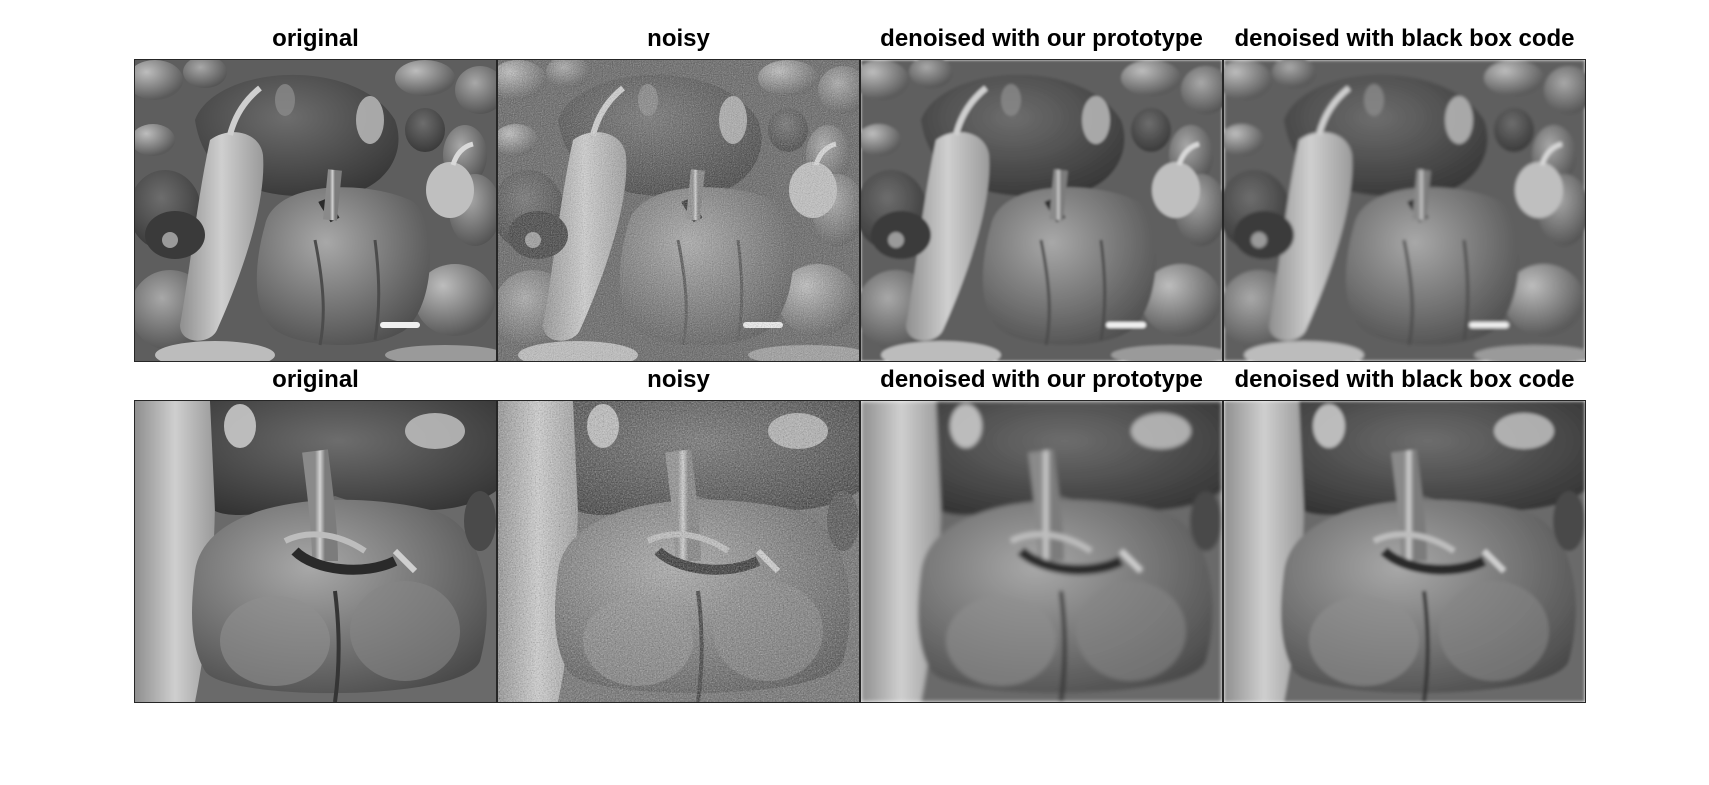 This screenshot has width=1709, height=785. I want to click on image-blackbox-zoom, so click(1404, 551).